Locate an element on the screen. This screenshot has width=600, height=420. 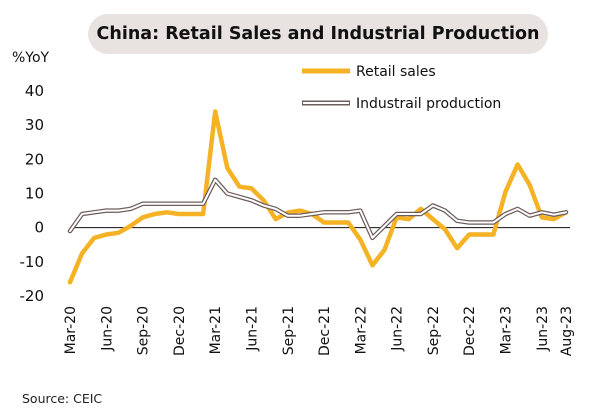
x-tick-label: Jun-22 is located at coordinates (398, 329).